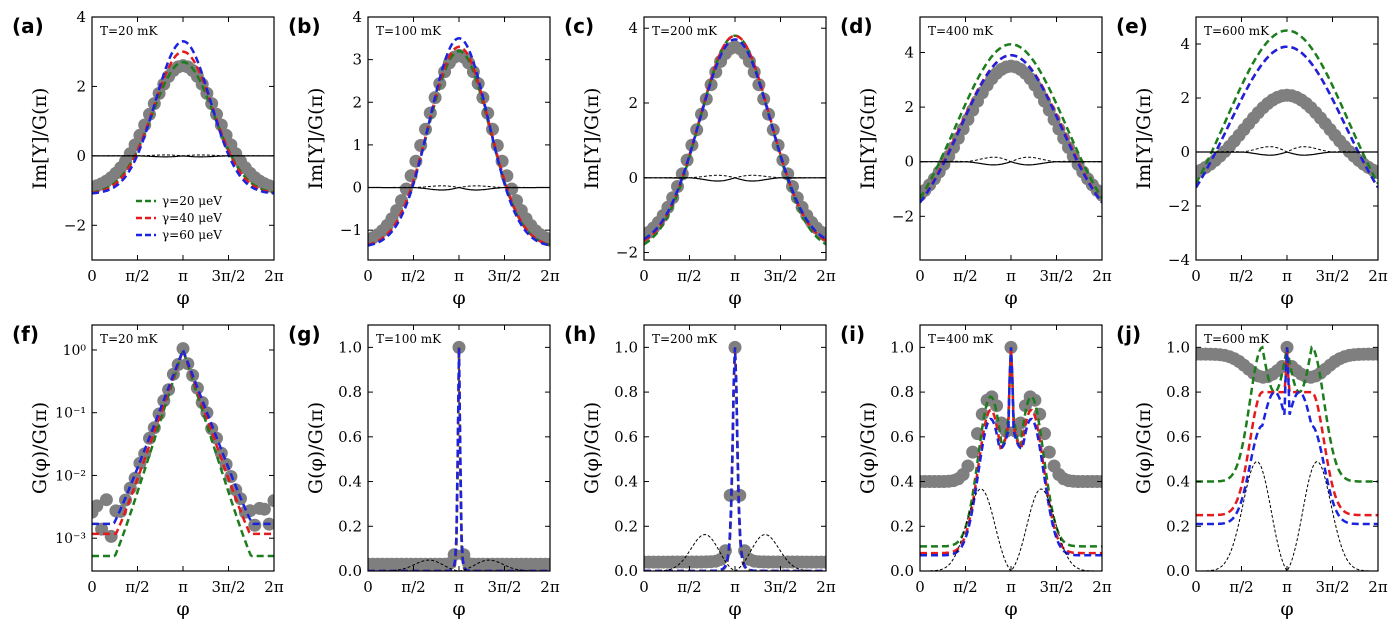  I want to click on temperature-label: T=200 mK, so click(685, 339).